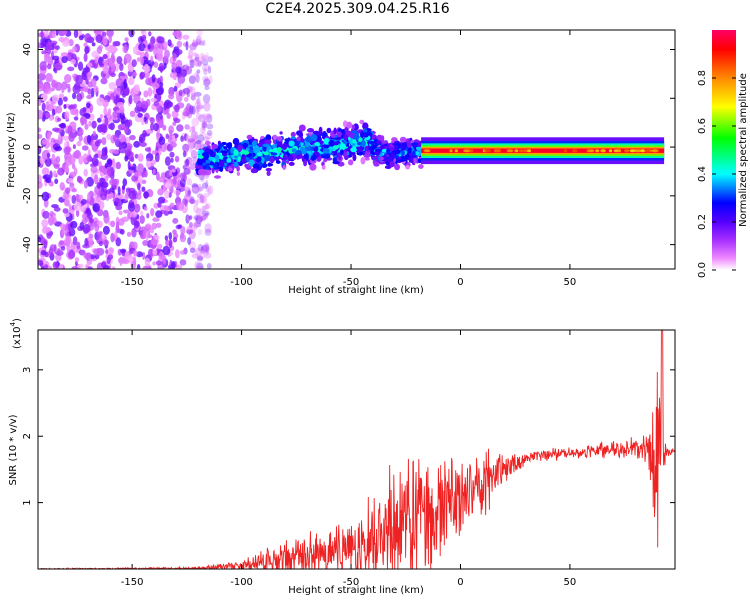  What do you see at coordinates (13, 449) in the screenshot?
I see `snr-y-axis-label: SNR (10 * v/v)` at bounding box center [13, 449].